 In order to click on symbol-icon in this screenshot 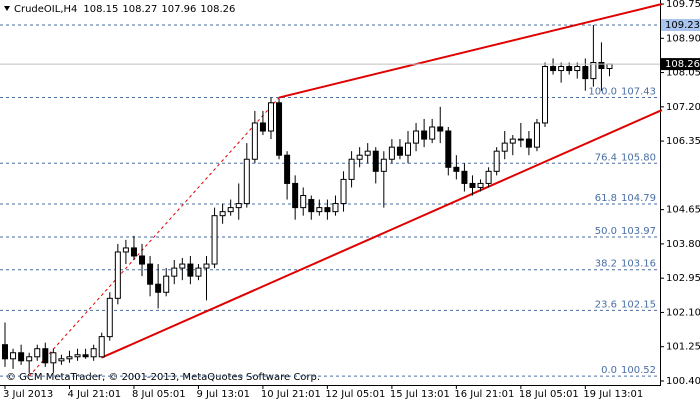, I will do `click(7, 8)`.